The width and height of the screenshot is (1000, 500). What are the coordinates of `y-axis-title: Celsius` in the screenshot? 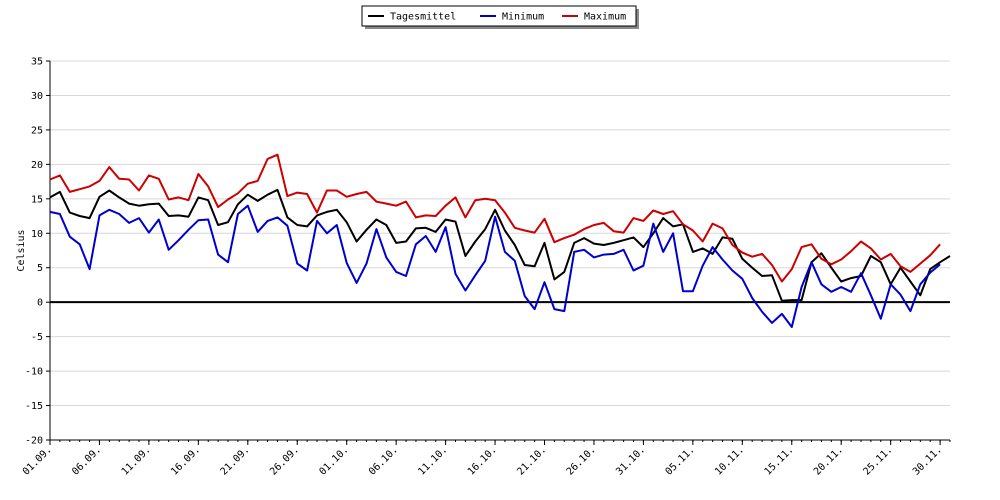 It's located at (21, 250).